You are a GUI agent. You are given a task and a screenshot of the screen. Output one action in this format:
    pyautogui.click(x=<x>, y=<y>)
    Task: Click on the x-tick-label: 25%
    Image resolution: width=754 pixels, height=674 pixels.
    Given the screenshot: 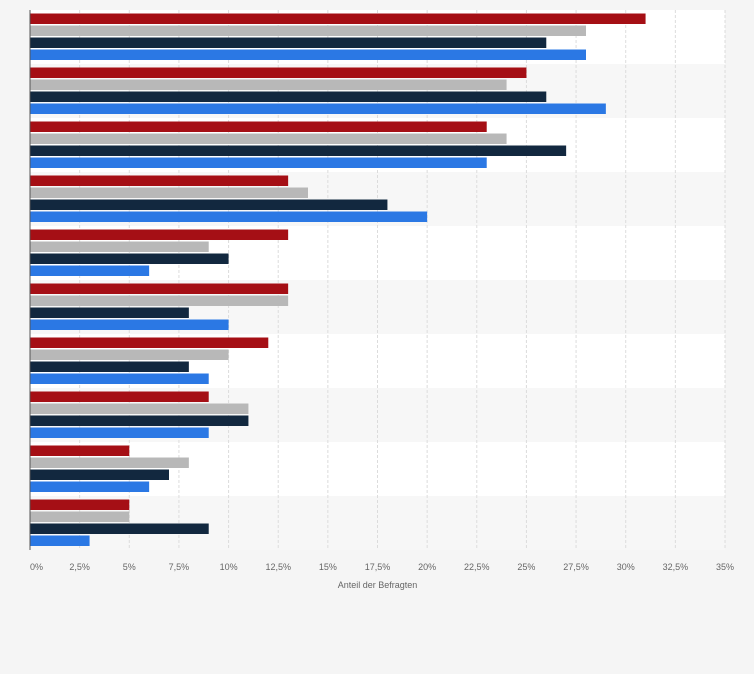 What is the action you would take?
    pyautogui.click(x=526, y=567)
    